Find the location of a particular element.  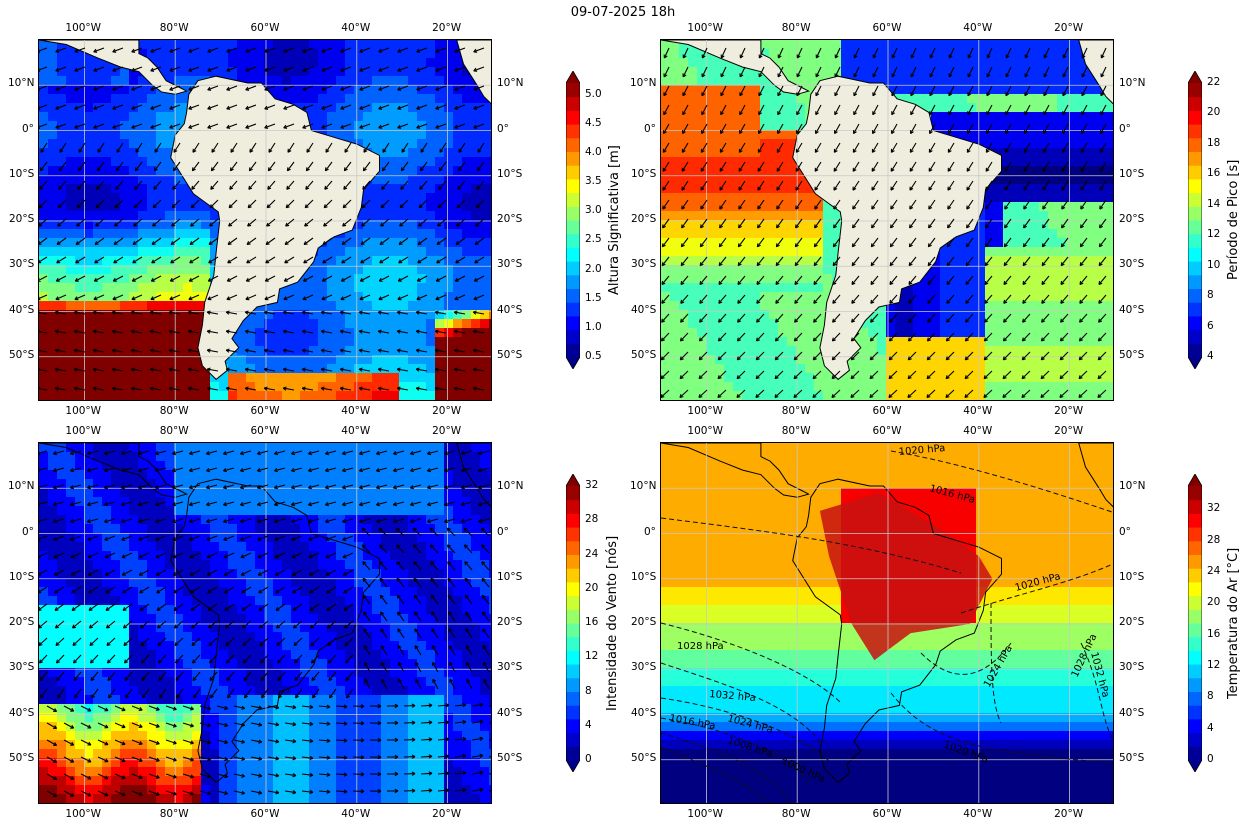

colorbar-tick: 1.0 is located at coordinates (593, 326).